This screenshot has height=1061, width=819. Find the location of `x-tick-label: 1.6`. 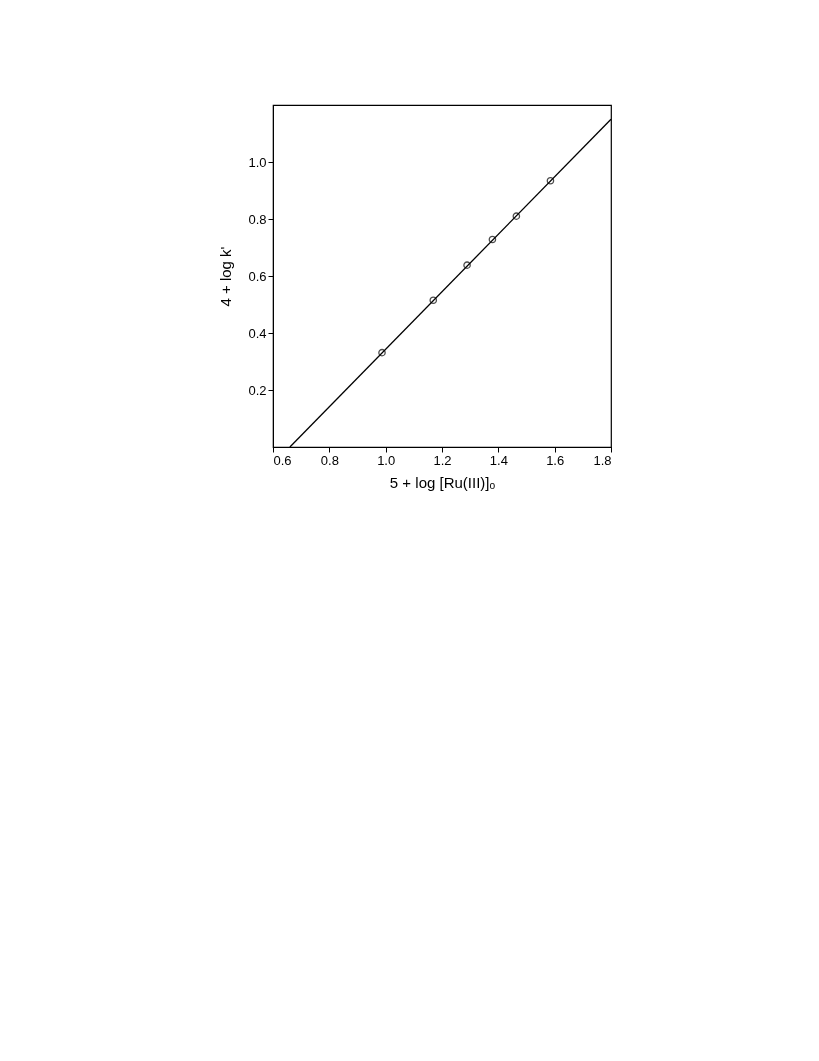

x-tick-label: 1.6 is located at coordinates (555, 460).